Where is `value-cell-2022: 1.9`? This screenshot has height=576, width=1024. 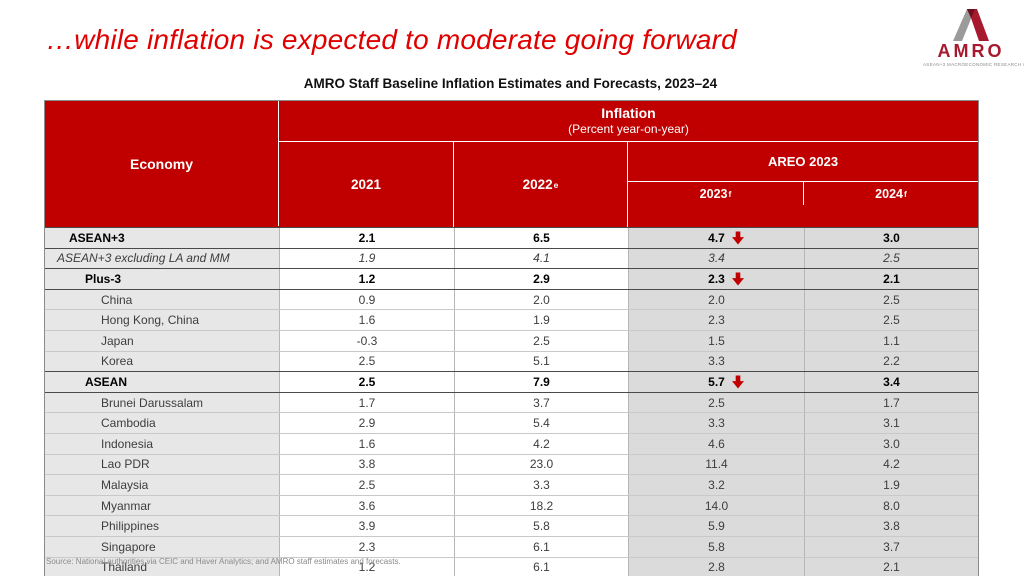
value-cell-2022: 1.9 is located at coordinates (541, 320).